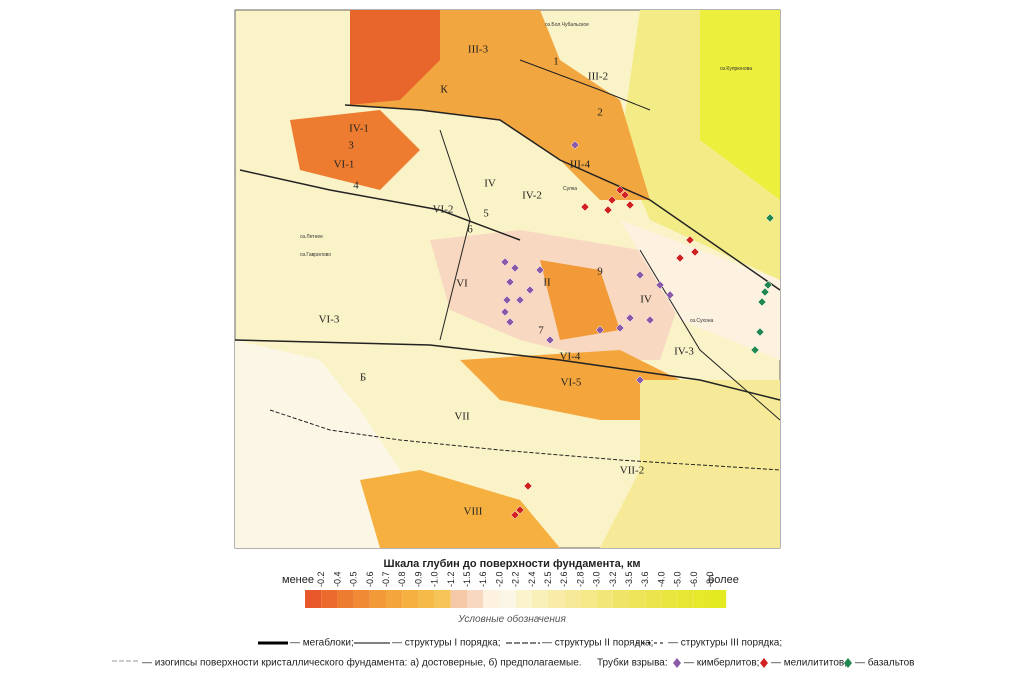  What do you see at coordinates (580, 165) in the screenshot?
I see `region-label: III-4` at bounding box center [580, 165].